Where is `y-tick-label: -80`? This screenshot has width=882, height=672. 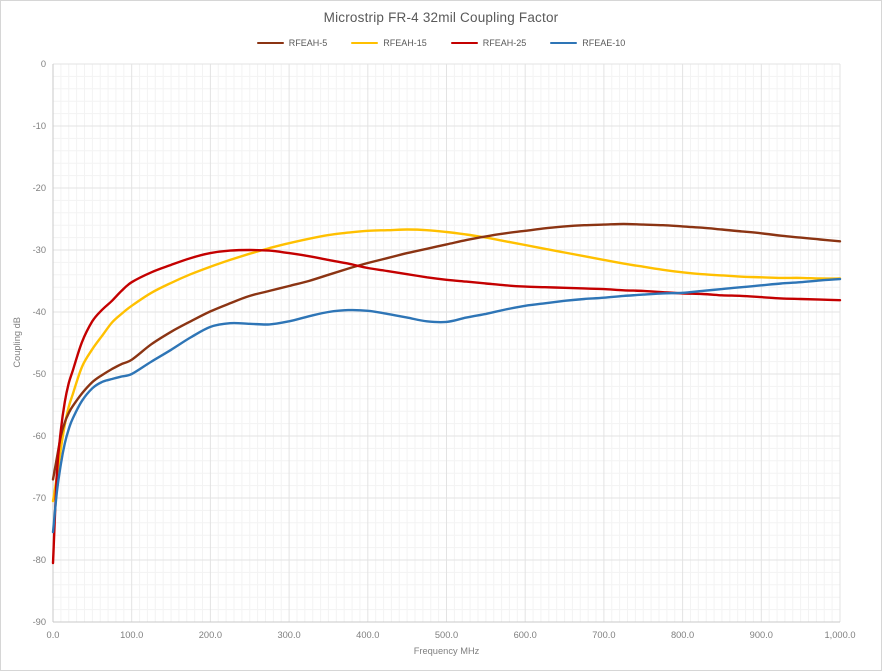
y-tick-label: -80 is located at coordinates (39, 560).